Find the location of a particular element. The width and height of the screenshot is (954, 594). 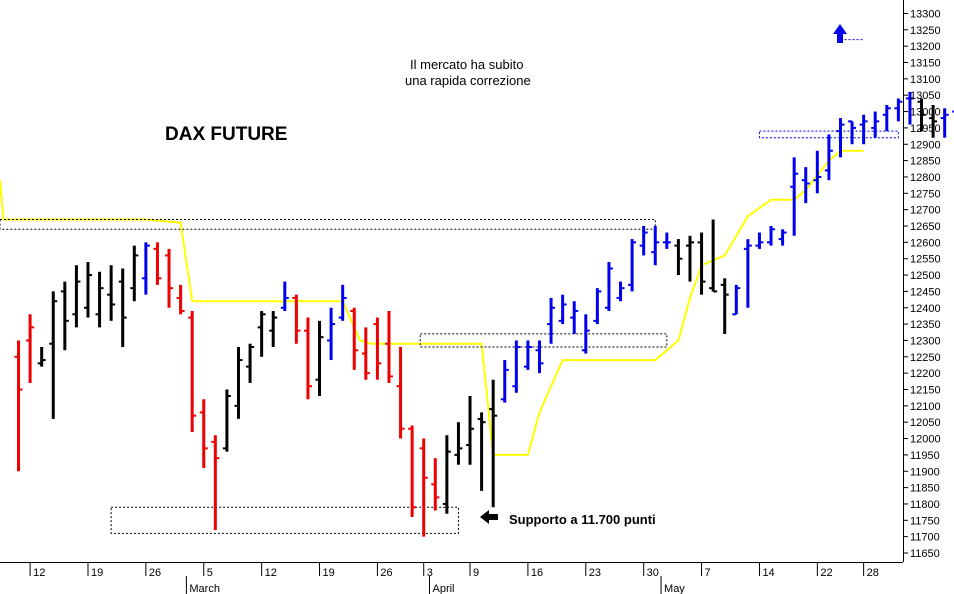

month-label: March is located at coordinates (204, 588).